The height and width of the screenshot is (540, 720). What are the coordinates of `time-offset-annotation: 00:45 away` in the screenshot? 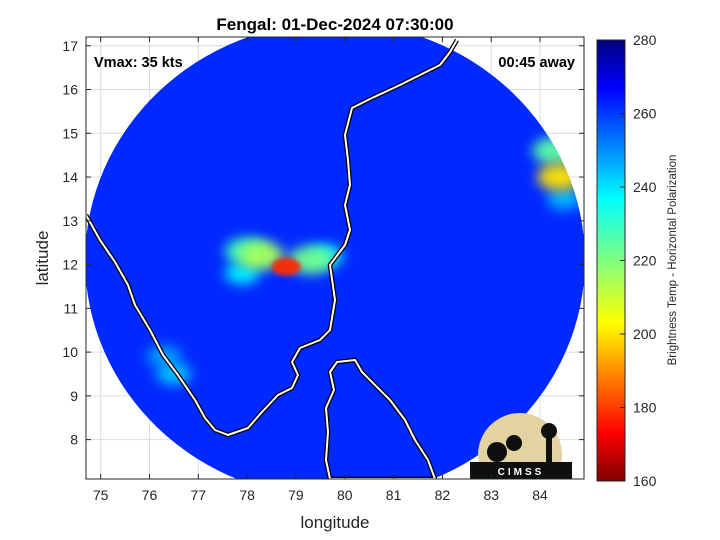 It's located at (536, 63).